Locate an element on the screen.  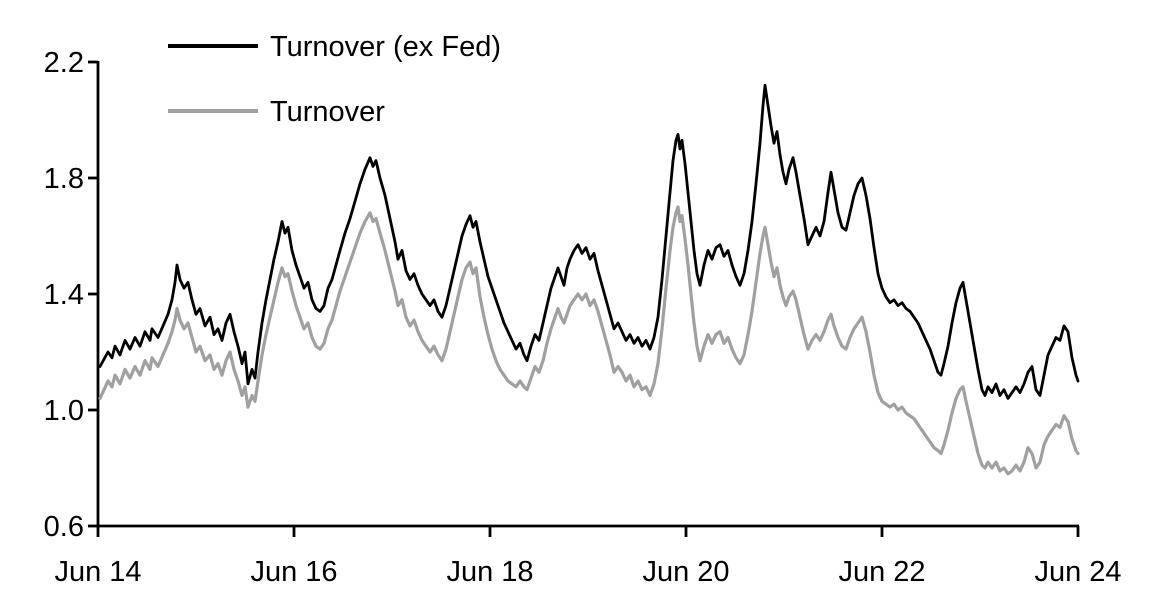
x-tick-label: Jun 18 is located at coordinates (489, 572).